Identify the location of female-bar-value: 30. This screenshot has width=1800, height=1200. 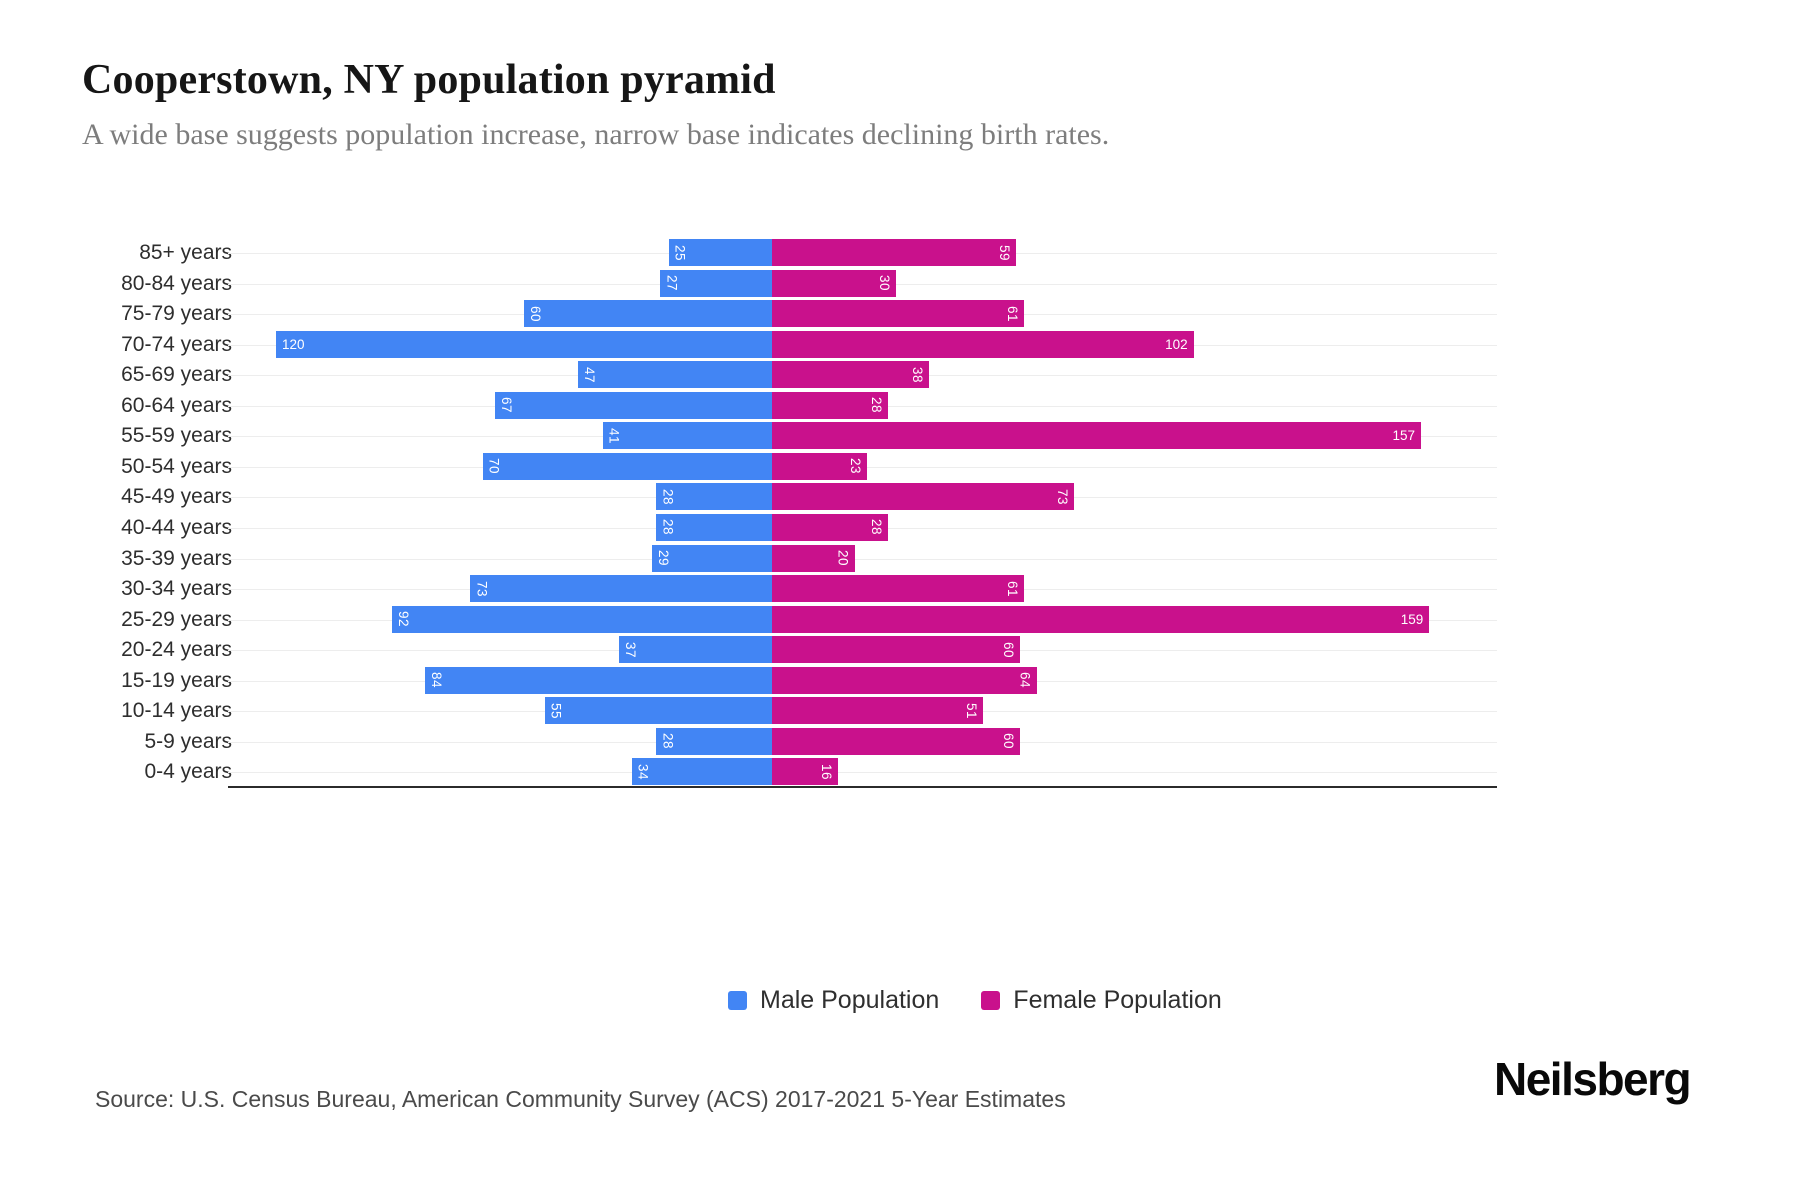
(885, 283).